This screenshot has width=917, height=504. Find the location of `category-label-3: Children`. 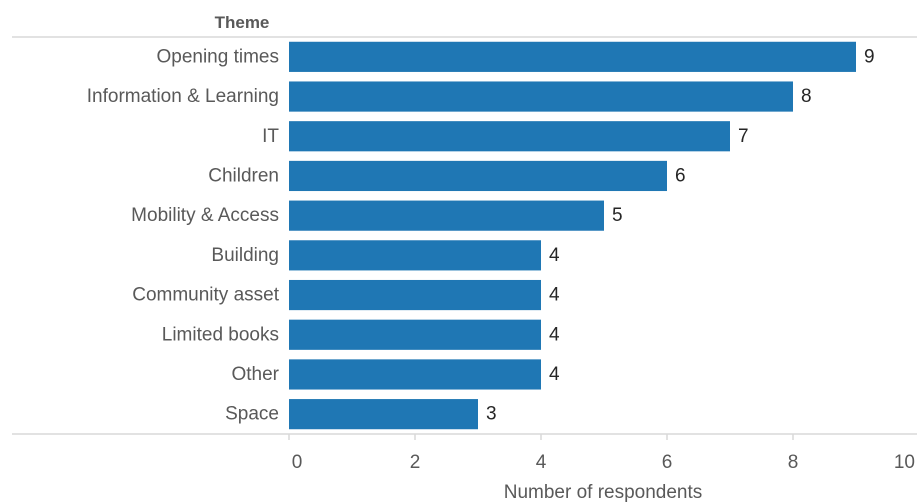

category-label-3: Children is located at coordinates (243, 175).